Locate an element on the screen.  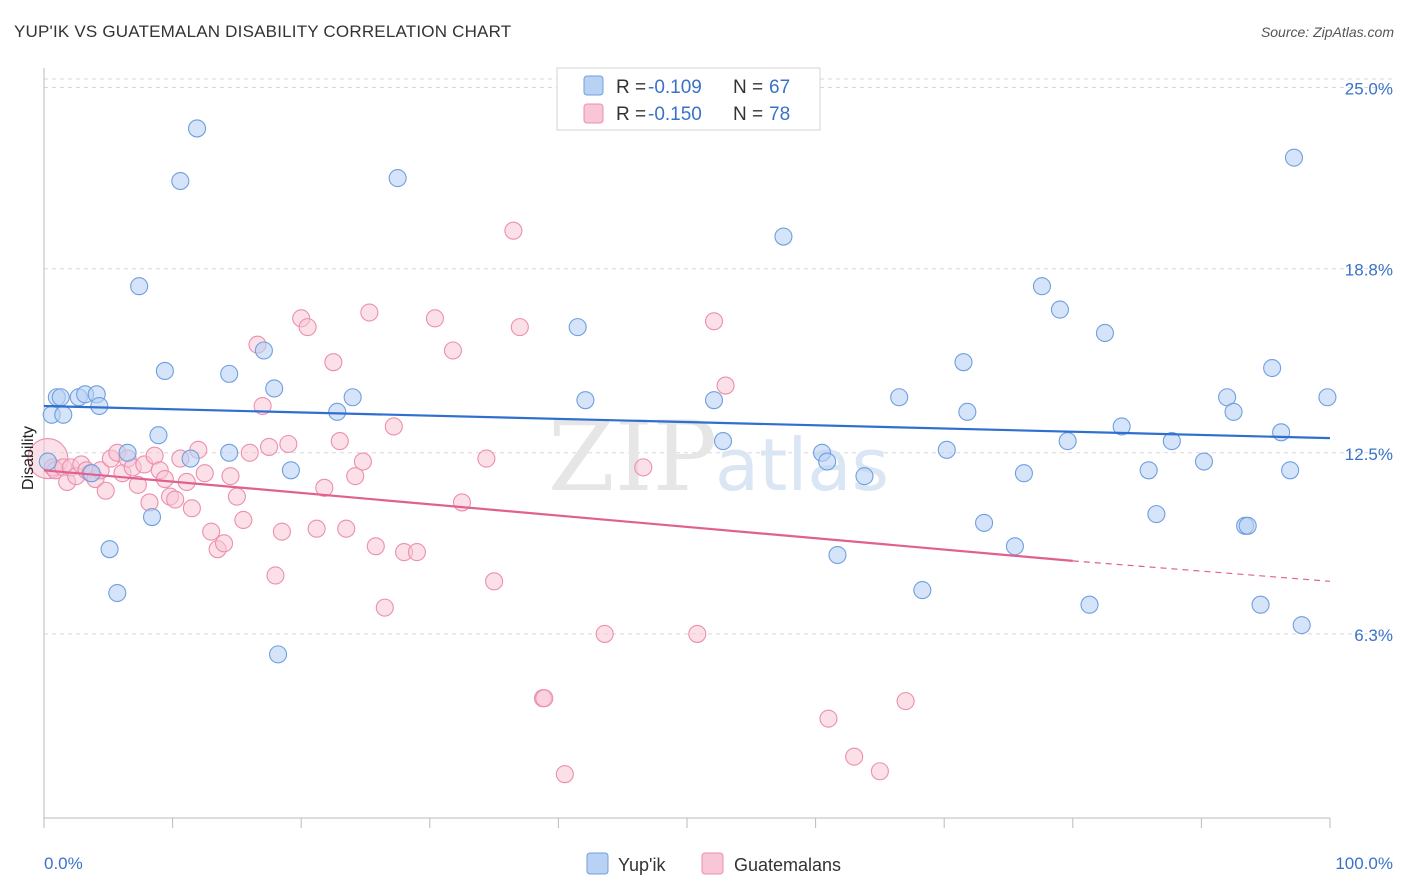
legend-n-label-yupik: N = is located at coordinates (748, 87).